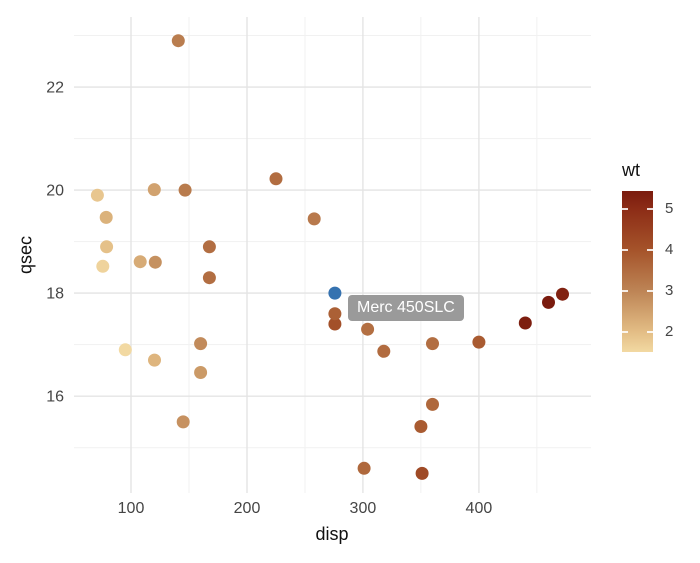 Image resolution: width=700 pixels, height=563 pixels. What do you see at coordinates (55, 88) in the screenshot?
I see `y-tick-label: 22` at bounding box center [55, 88].